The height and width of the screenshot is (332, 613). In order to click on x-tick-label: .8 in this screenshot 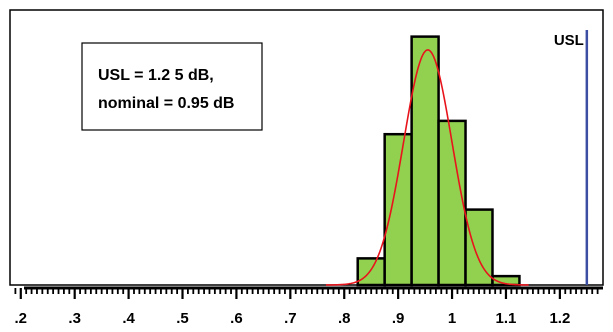, I will do `click(344, 318)`.